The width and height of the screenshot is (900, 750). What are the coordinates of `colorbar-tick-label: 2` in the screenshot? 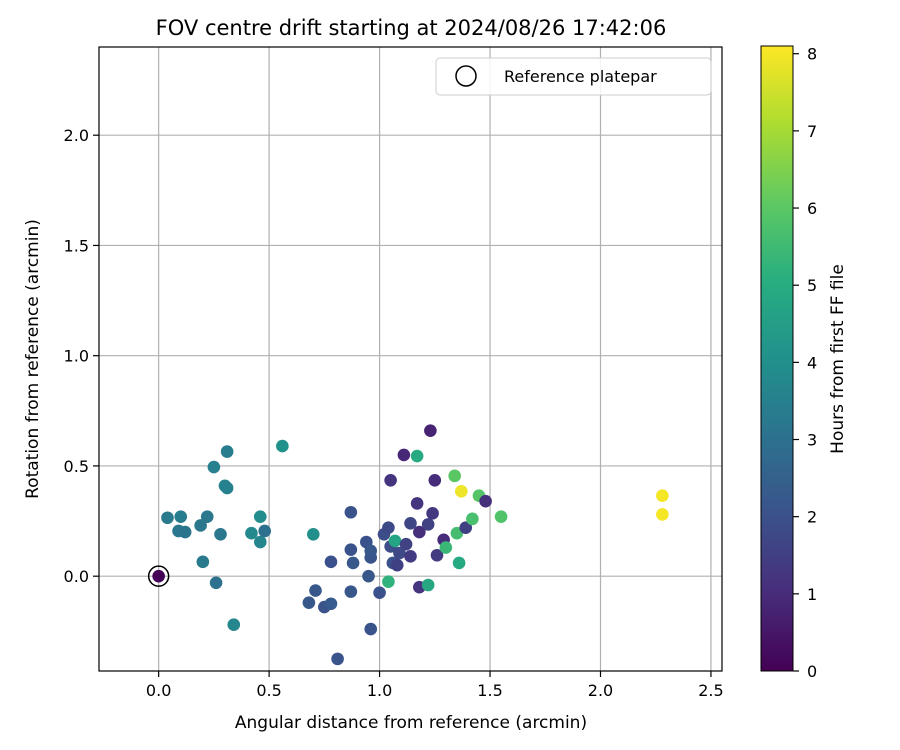 It's located at (812, 517).